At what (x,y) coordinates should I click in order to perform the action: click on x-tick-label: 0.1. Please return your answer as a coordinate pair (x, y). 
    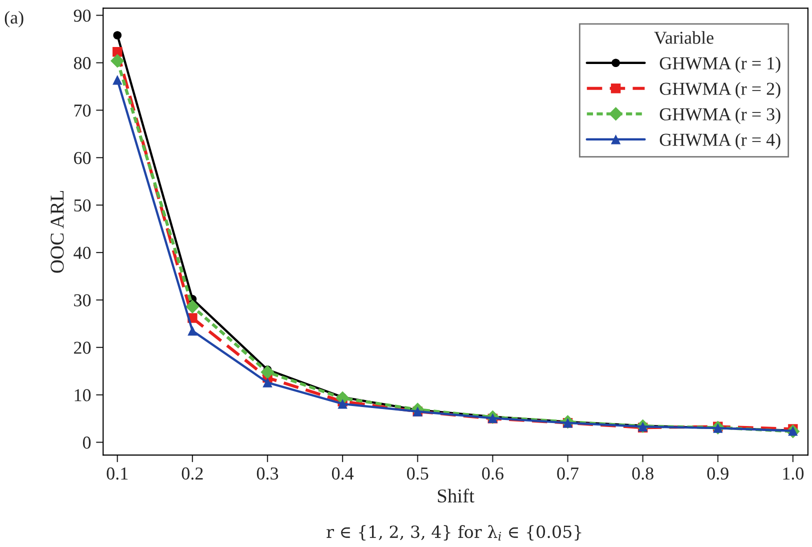
    Looking at the image, I should click on (117, 473).